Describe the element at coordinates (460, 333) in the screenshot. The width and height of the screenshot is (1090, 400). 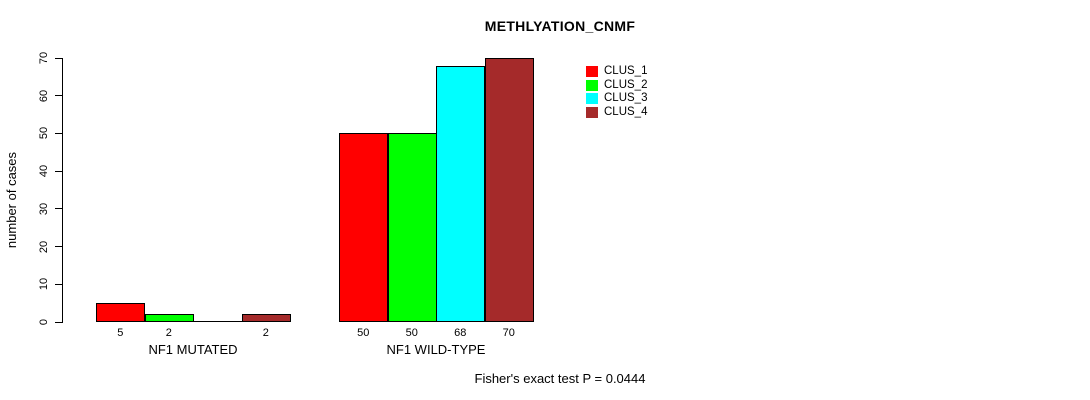
I see `bar-value-label: 68` at that location.